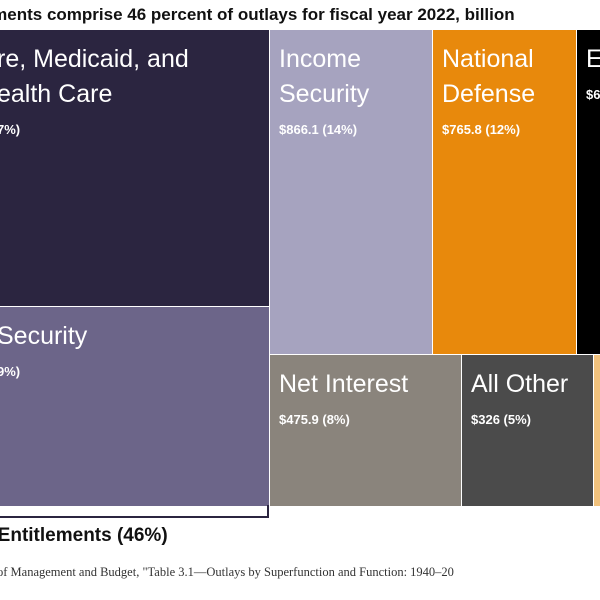 The image size is (600, 600). Describe the element at coordinates (488, 94) in the screenshot. I see `tile-label: Defense` at that location.